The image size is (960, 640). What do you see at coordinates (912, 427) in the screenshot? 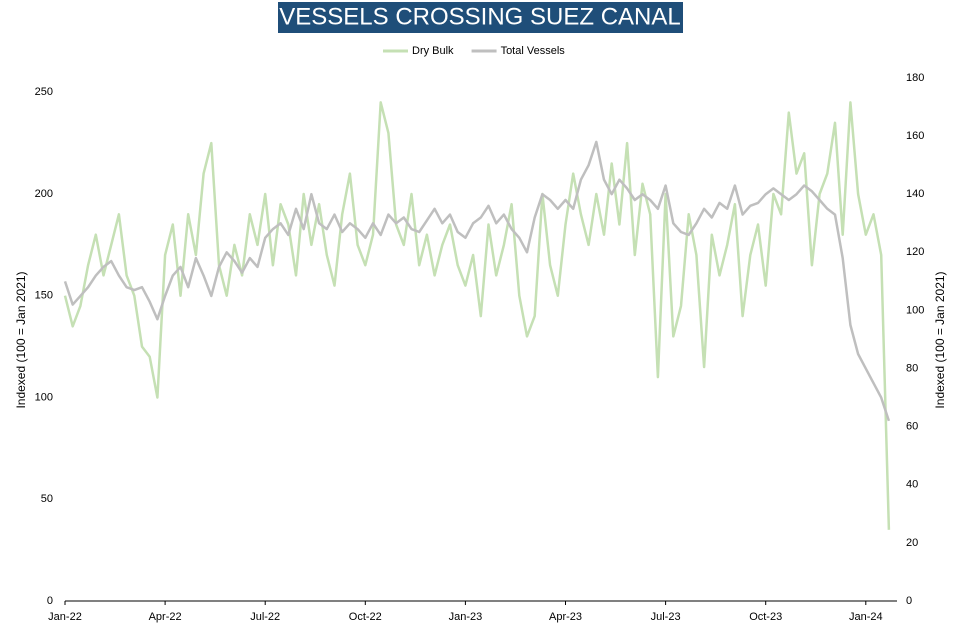
I see `y2-tick-label: 60` at bounding box center [912, 427].